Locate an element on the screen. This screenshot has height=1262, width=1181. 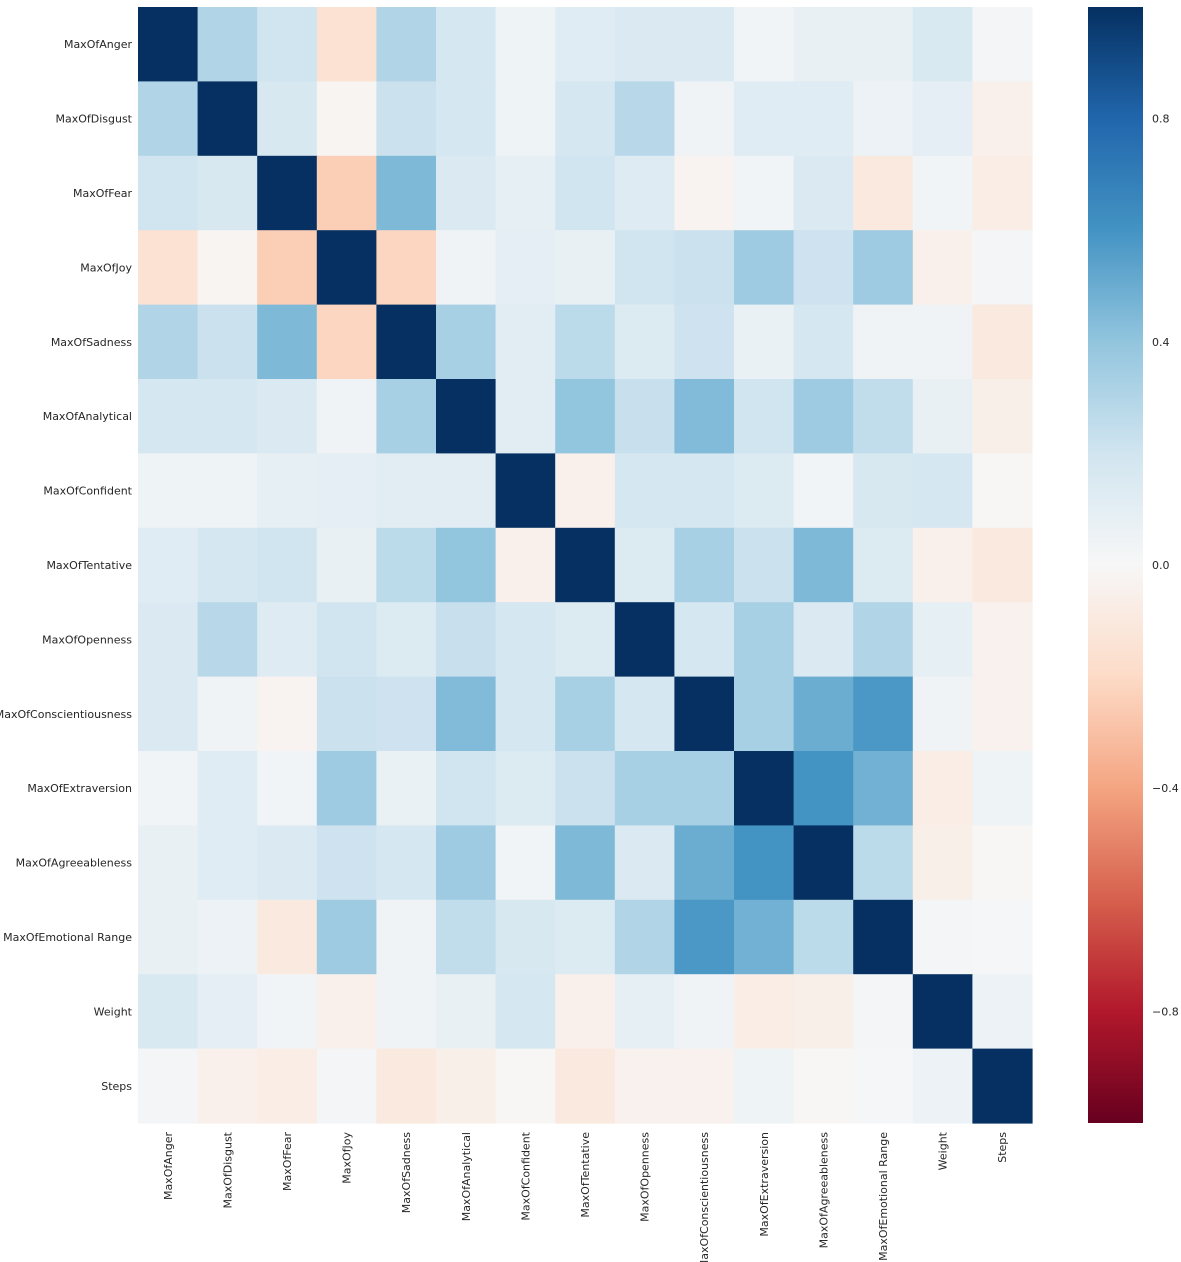
colorbar: 0.8 0.4 0.0 −0.4 −0.8 is located at coordinates (1133, 565).